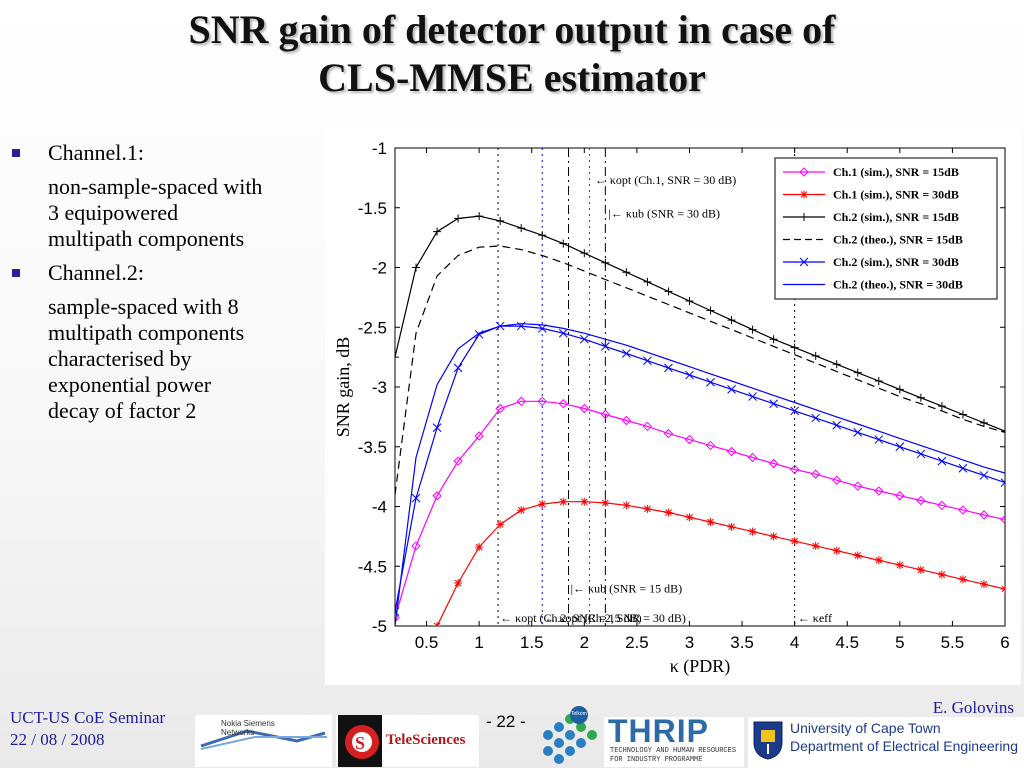 The width and height of the screenshot is (1024, 772). I want to click on y-tick-label: -3, so click(379, 387).